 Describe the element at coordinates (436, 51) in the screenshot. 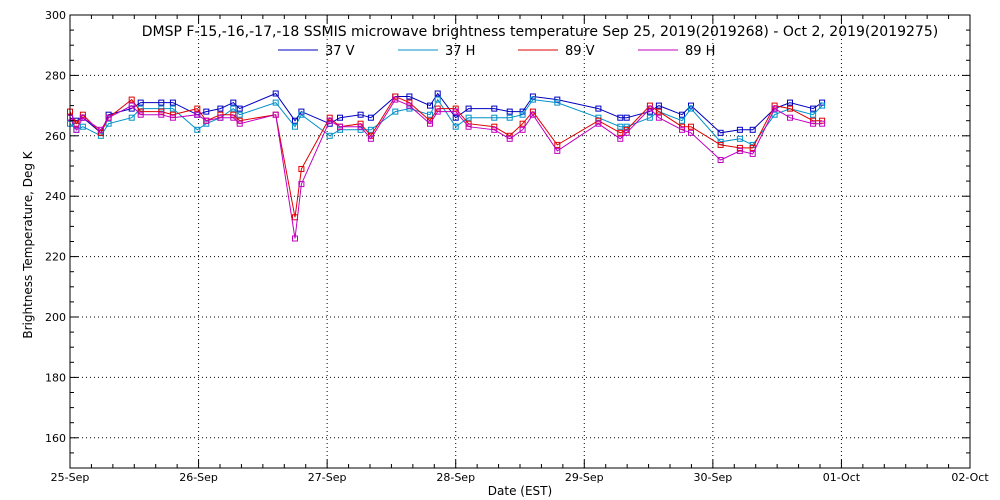

I see `legend-item: 37 H` at that location.